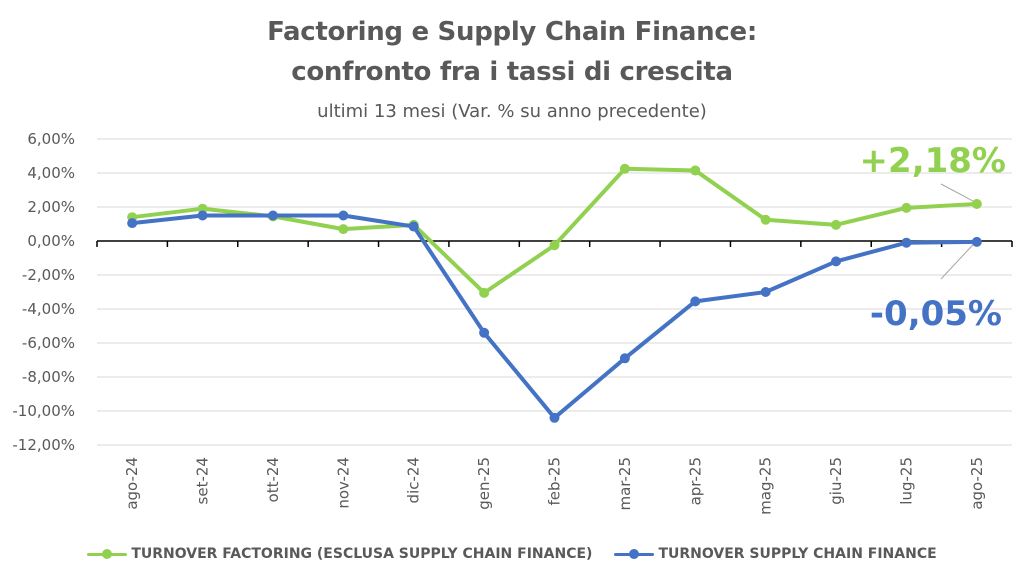 The width and height of the screenshot is (1024, 584). I want to click on x-tick-label: lug-25, so click(906, 481).